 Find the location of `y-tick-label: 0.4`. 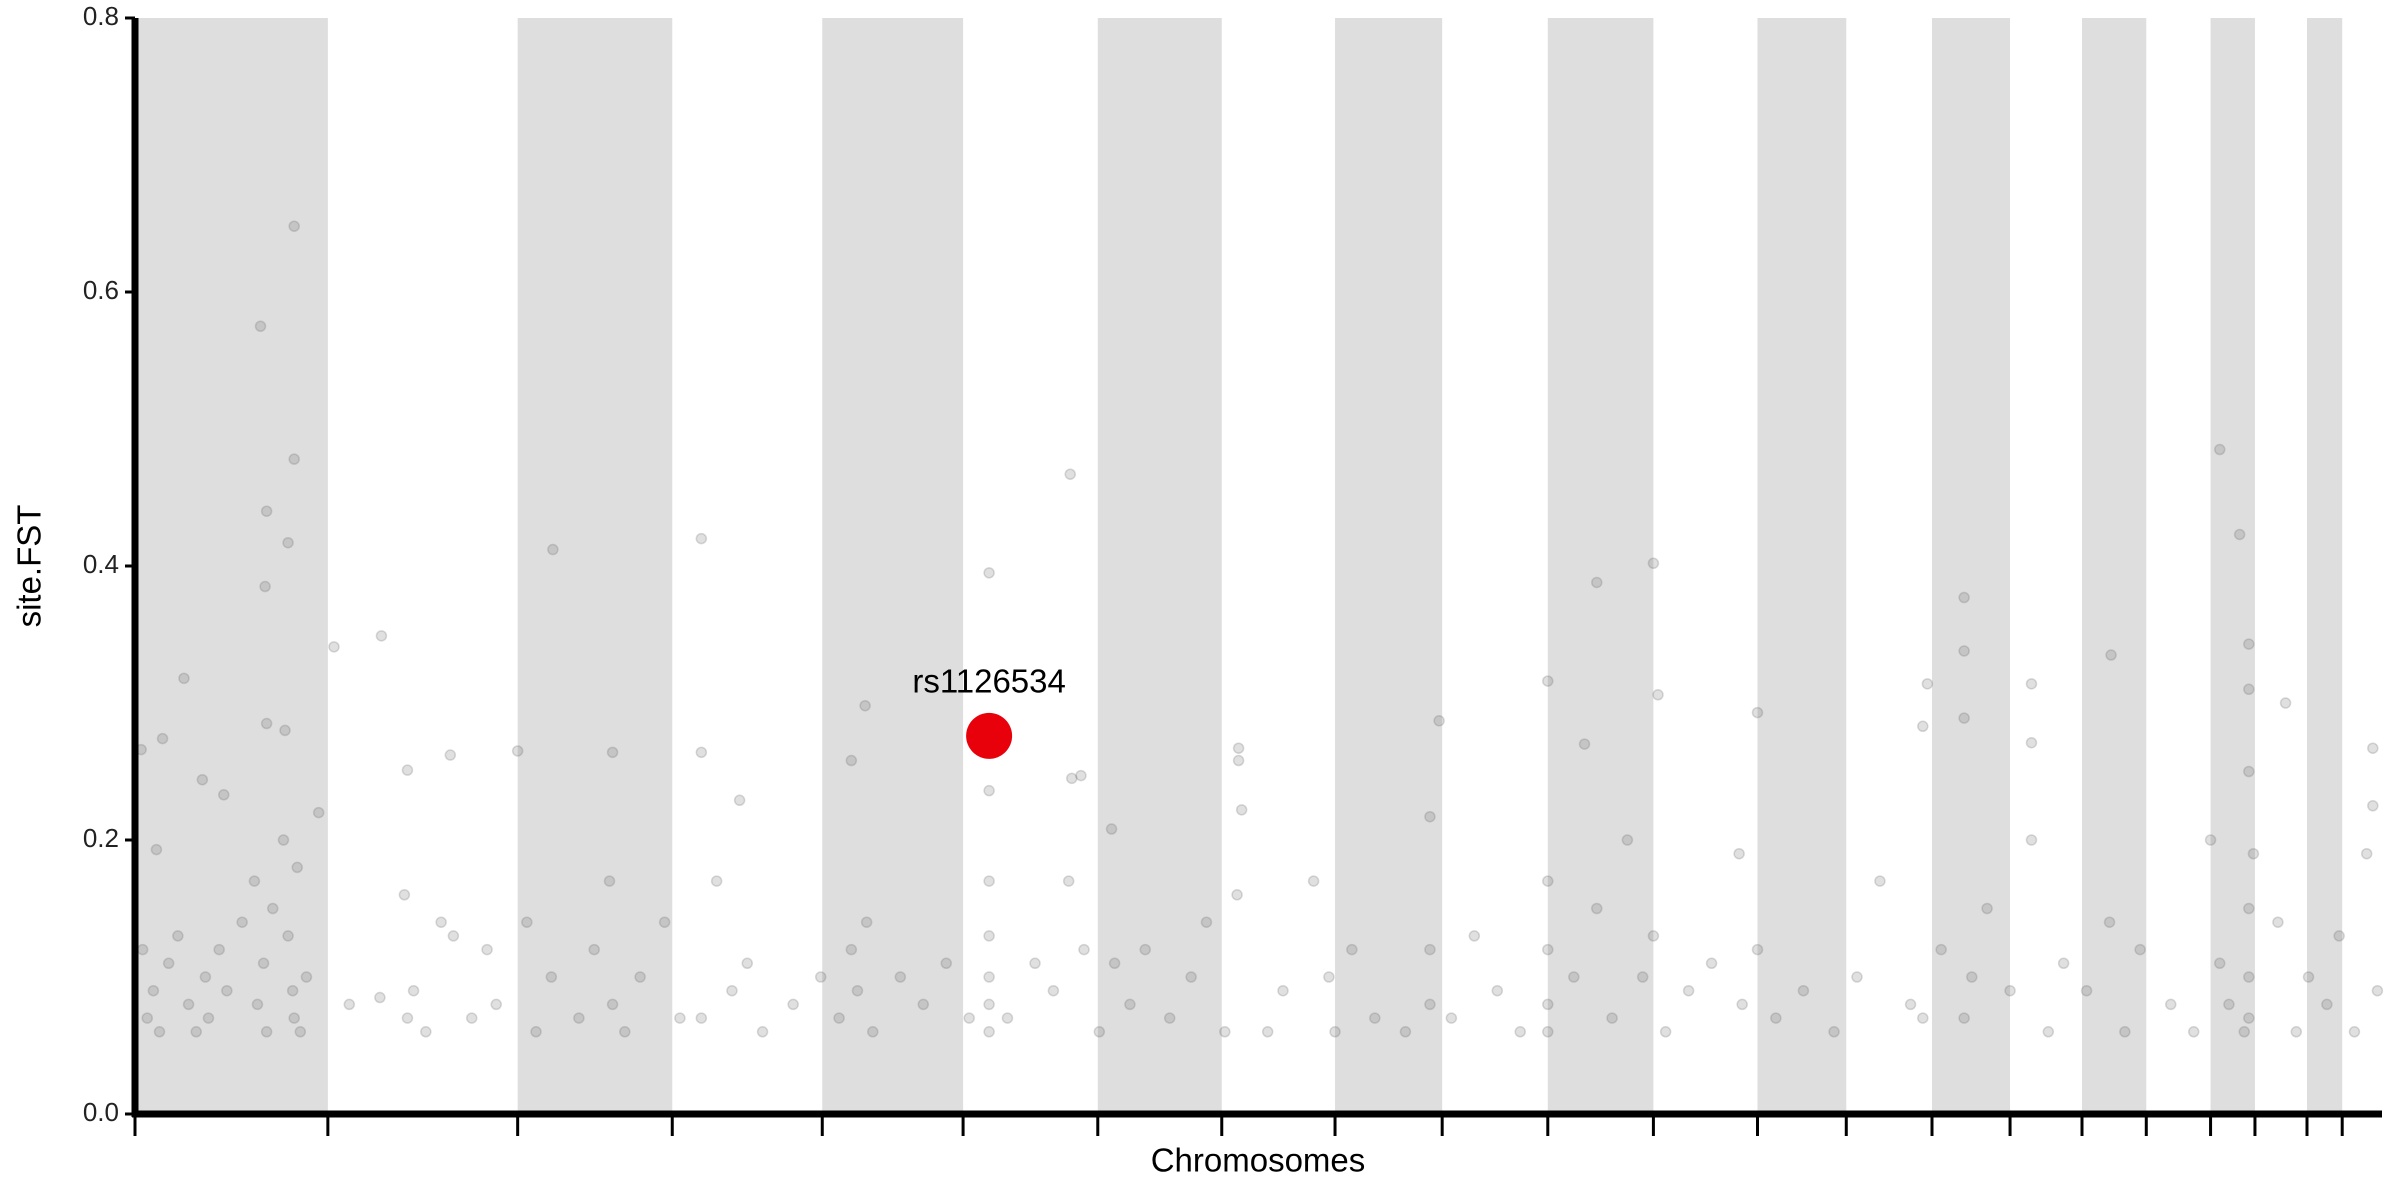

y-tick-label: 0.4 is located at coordinates (101, 564).